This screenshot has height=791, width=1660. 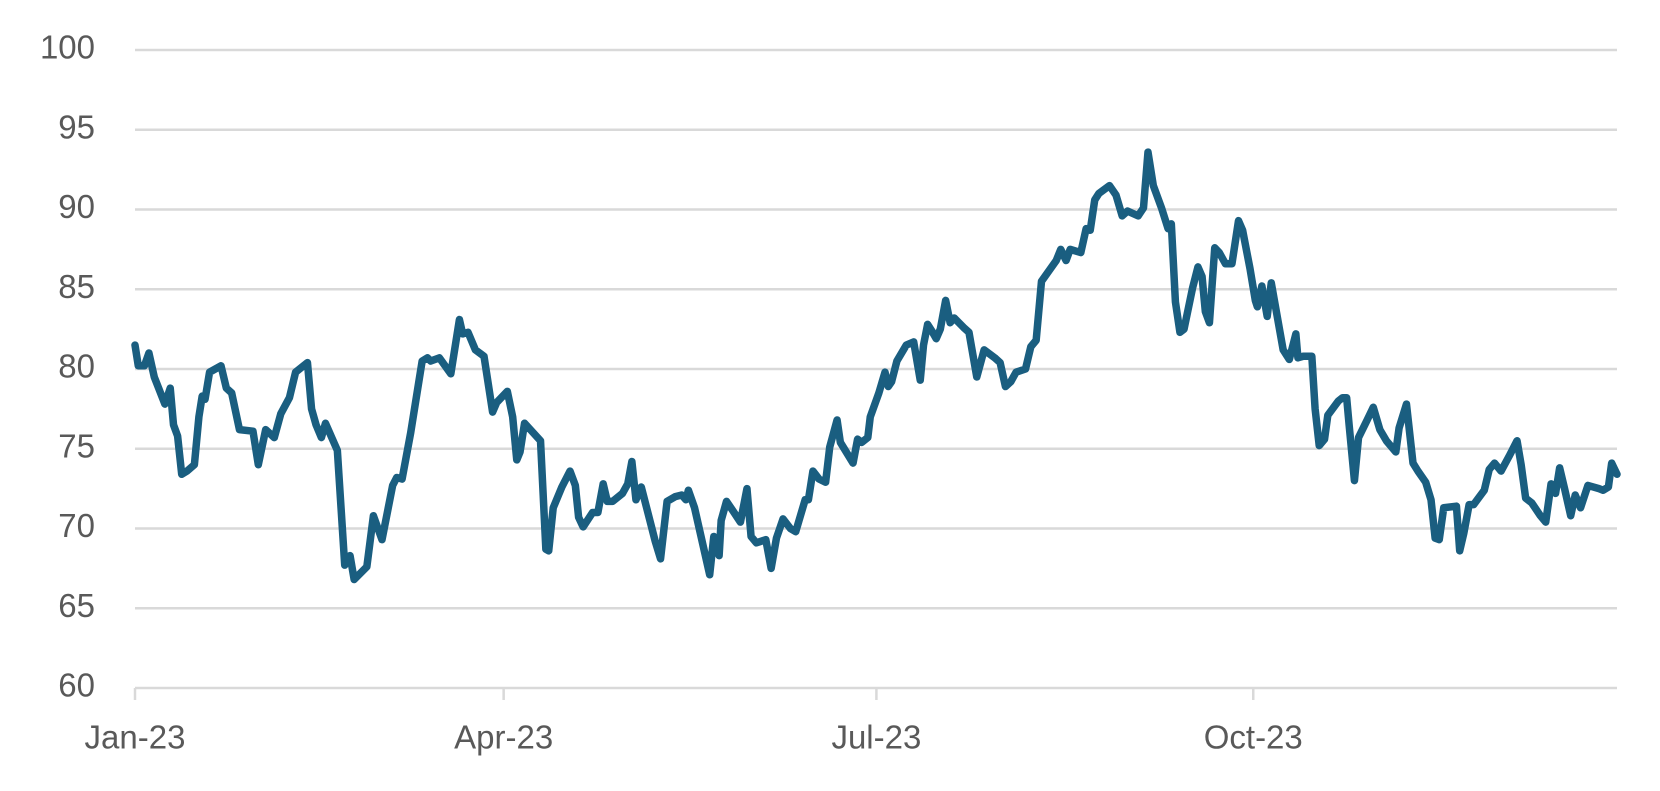 I want to click on y-tick-label: 95, so click(x=76, y=126).